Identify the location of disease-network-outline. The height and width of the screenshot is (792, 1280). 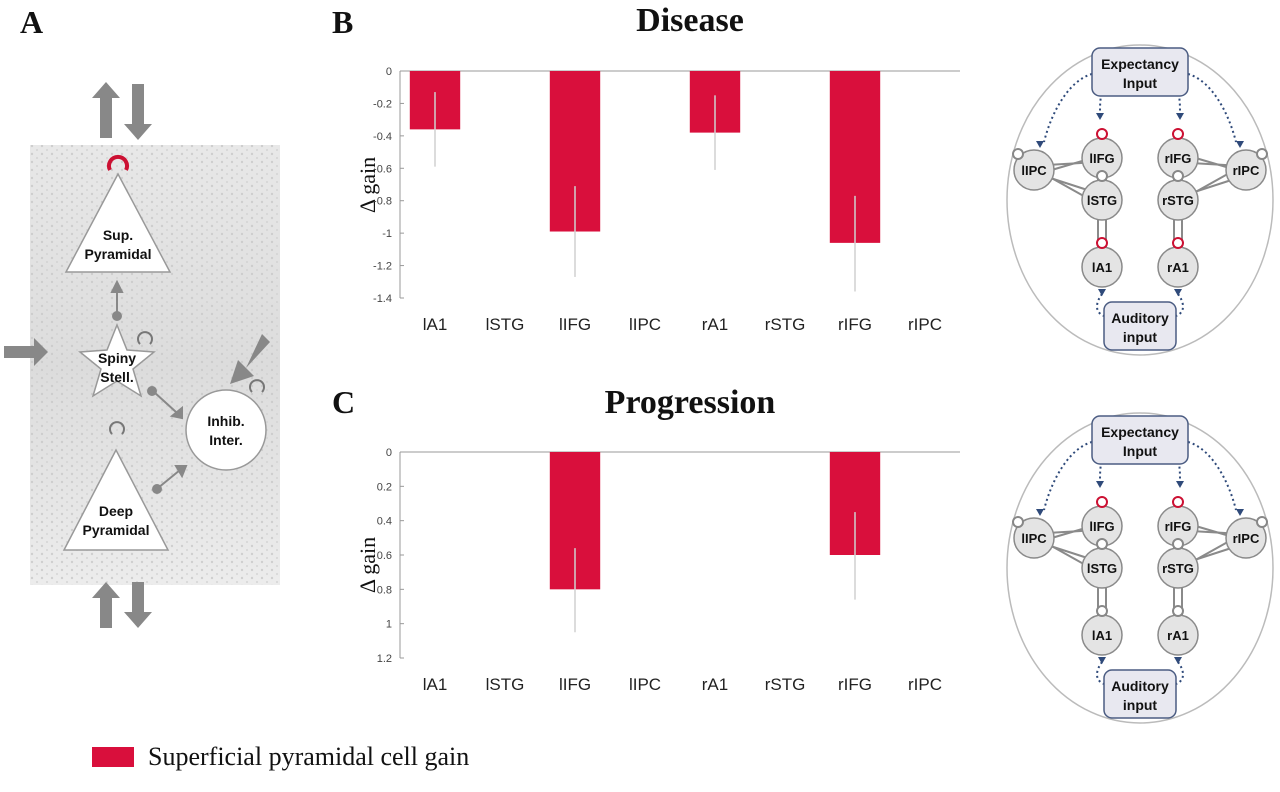
(1140, 200).